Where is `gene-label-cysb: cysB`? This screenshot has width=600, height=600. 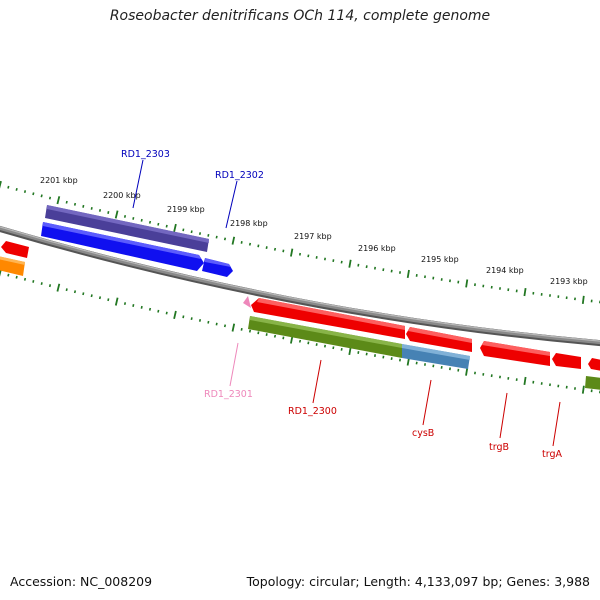
gene-label-cysb: cysB is located at coordinates (423, 433).